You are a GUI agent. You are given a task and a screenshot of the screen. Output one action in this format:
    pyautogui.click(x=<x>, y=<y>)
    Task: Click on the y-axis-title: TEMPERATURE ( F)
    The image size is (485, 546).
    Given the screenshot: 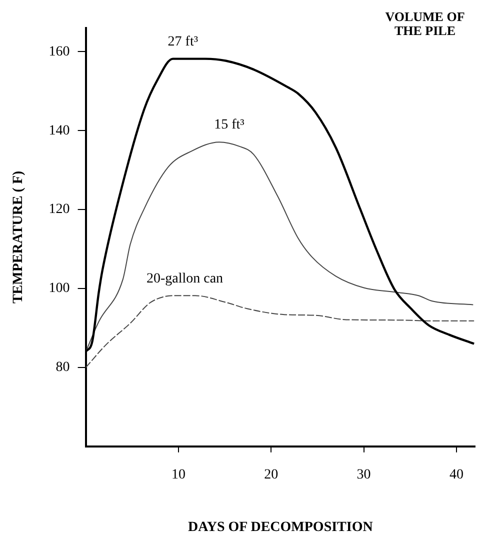 What is the action you would take?
    pyautogui.click(x=18, y=237)
    